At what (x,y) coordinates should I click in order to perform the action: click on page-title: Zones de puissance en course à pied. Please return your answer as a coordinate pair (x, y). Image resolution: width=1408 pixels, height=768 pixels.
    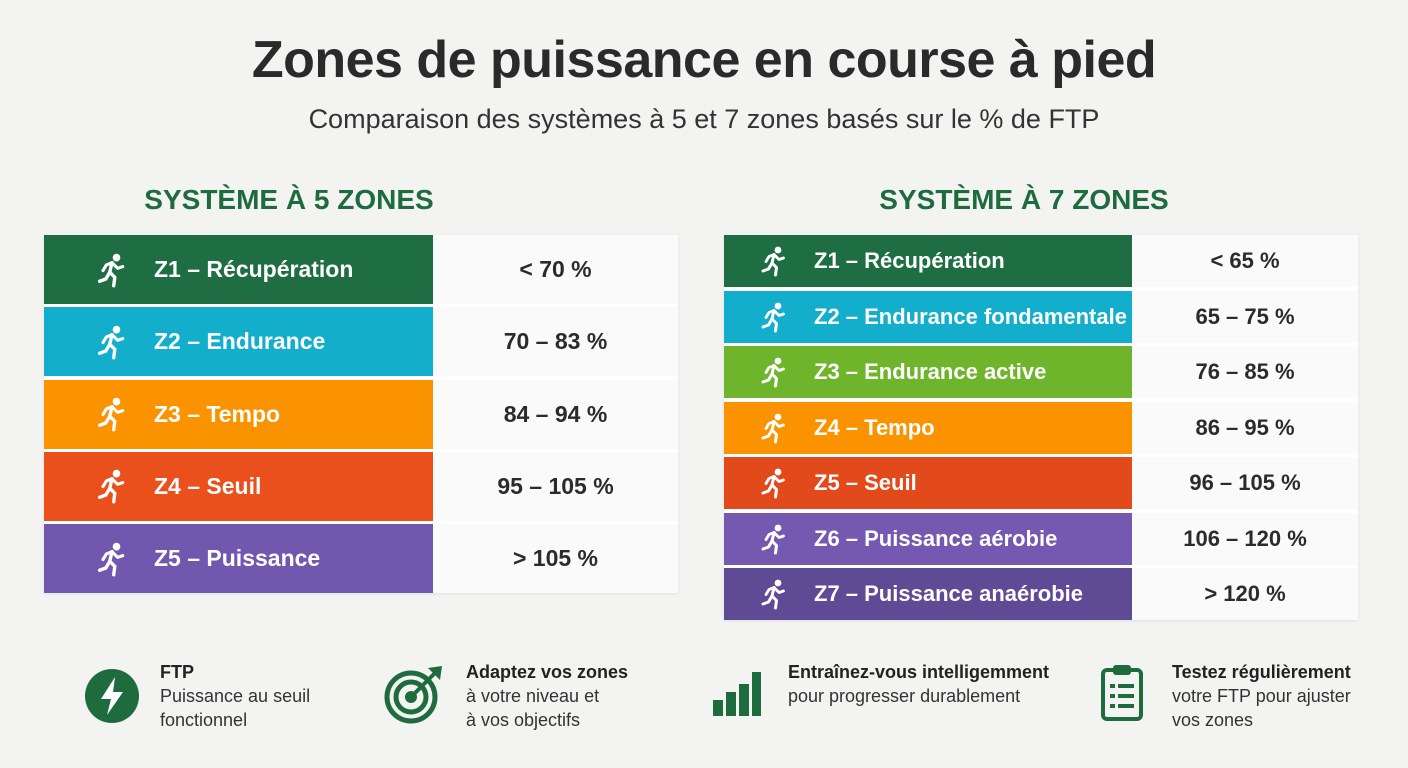
    Looking at the image, I should click on (704, 60).